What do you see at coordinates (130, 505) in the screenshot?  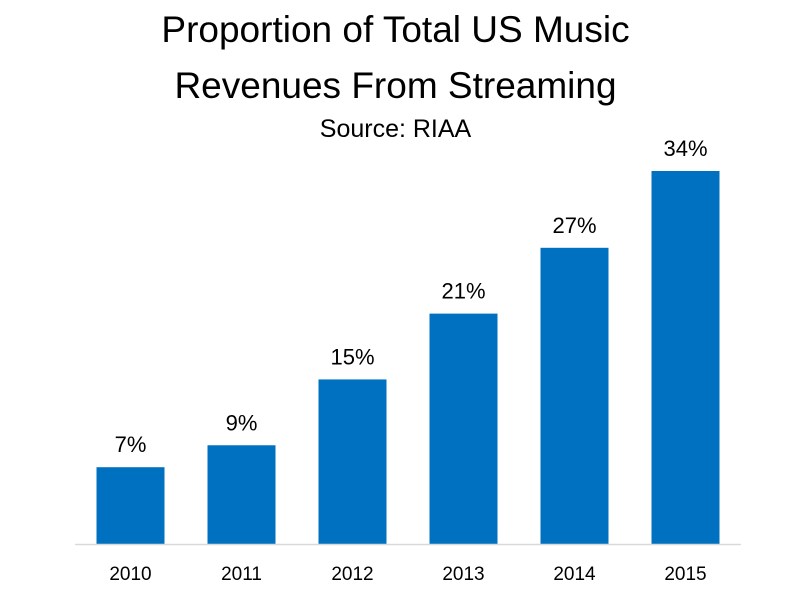 I see `bar-2010` at bounding box center [130, 505].